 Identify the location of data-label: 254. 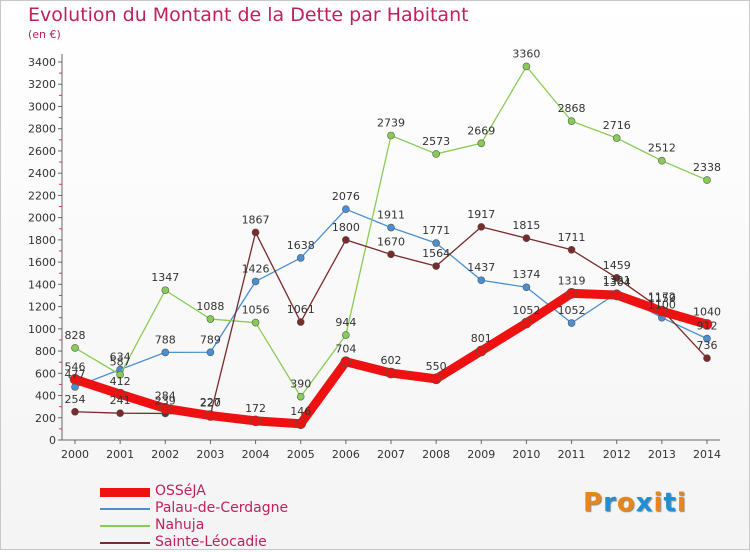
(75, 399).